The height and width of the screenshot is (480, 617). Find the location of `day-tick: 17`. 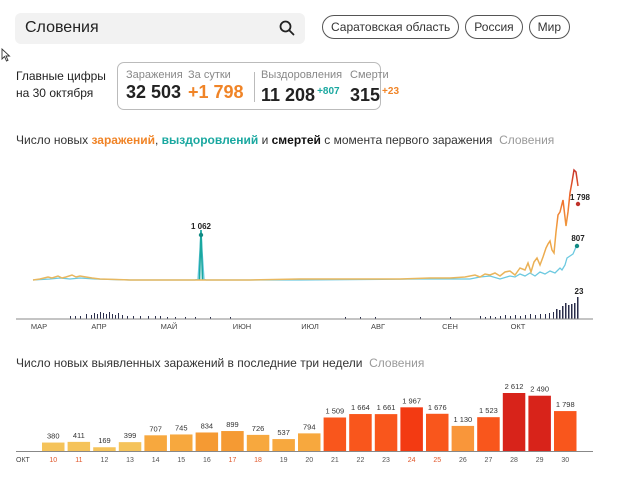

day-tick: 17 is located at coordinates (233, 460).